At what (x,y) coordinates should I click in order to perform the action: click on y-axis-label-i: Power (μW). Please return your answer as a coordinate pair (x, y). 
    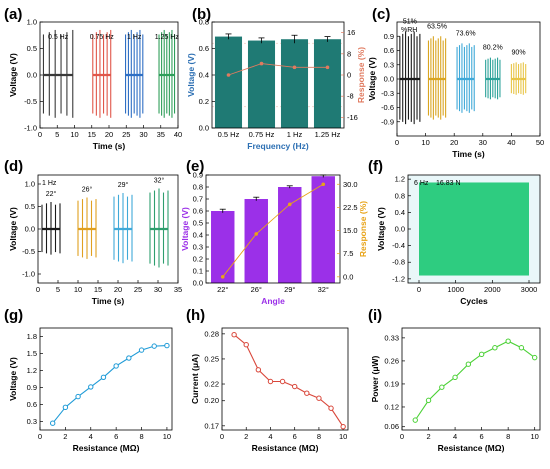
    Looking at the image, I should click on (375, 378).